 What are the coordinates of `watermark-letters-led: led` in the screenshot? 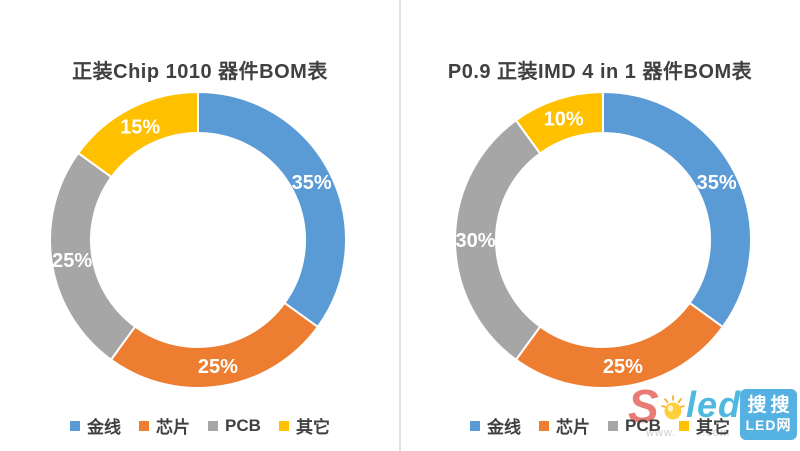 It's located at (714, 404).